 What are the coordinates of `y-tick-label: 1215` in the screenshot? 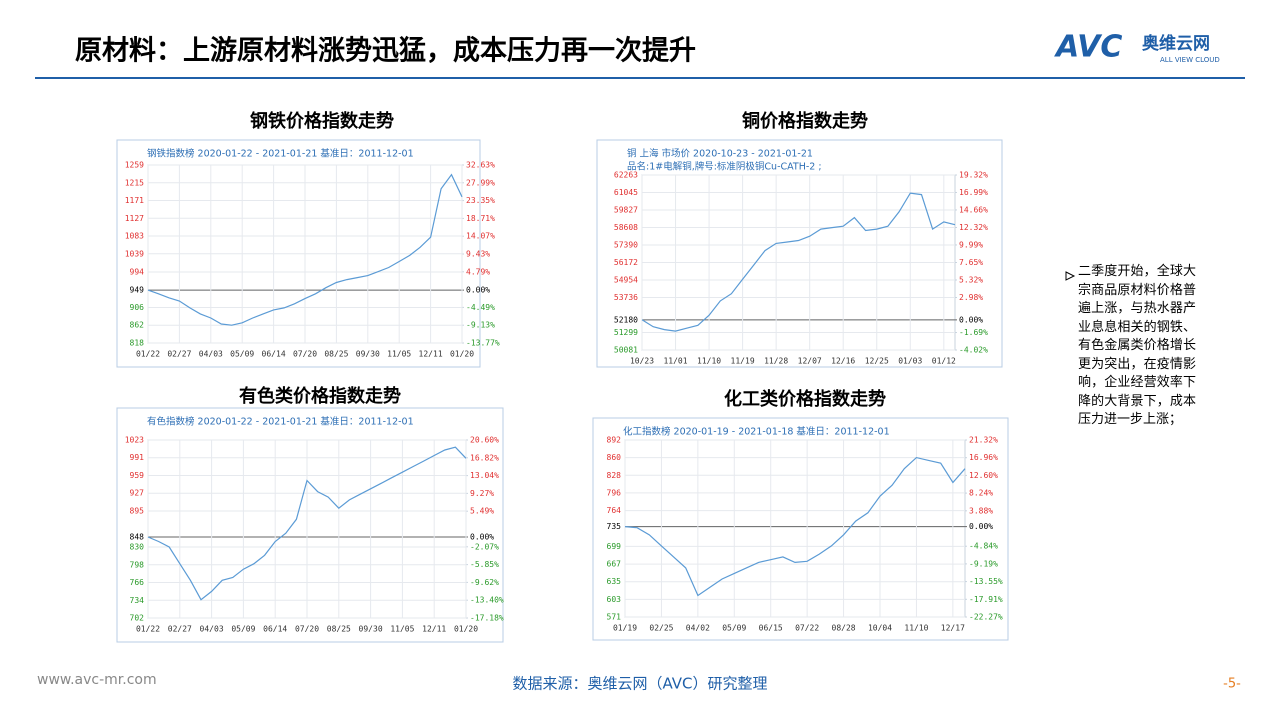 It's located at (134, 182).